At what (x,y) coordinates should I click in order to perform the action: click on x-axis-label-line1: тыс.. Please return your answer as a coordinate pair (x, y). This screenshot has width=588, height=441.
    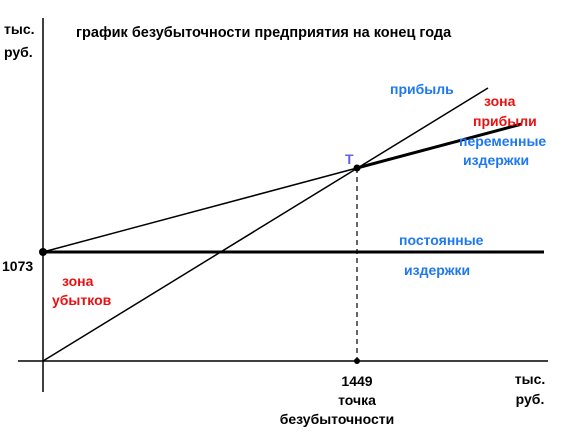
    Looking at the image, I should click on (530, 379).